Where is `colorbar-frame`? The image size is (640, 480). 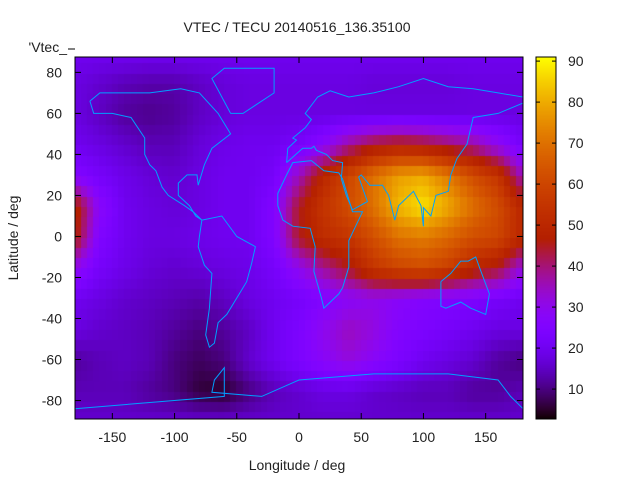 colorbar-frame is located at coordinates (546, 238).